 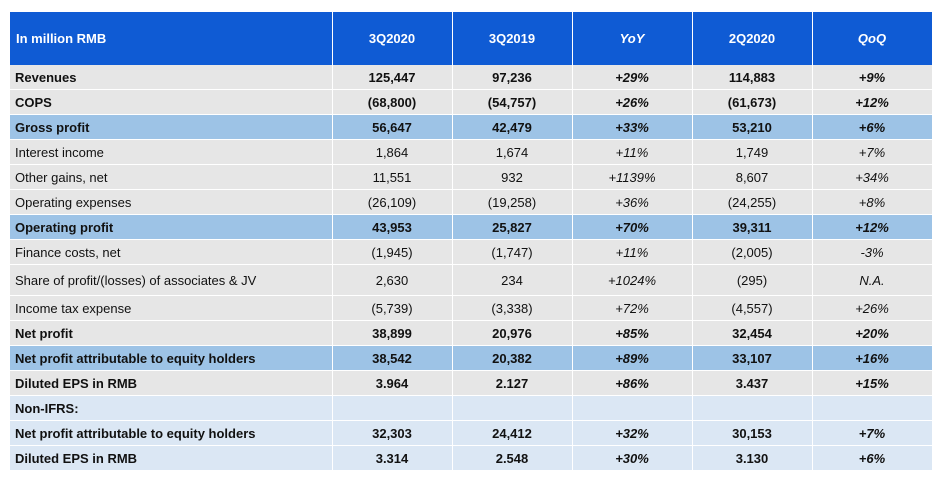 What do you see at coordinates (752, 333) in the screenshot?
I see `cell-2q2020: 32,454` at bounding box center [752, 333].